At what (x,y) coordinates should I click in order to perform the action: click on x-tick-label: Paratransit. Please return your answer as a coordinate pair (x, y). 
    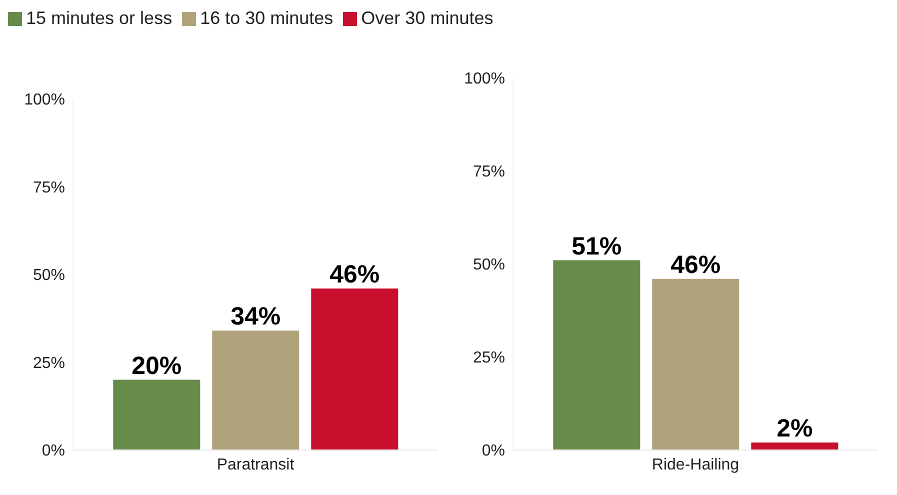
    Looking at the image, I should click on (255, 465).